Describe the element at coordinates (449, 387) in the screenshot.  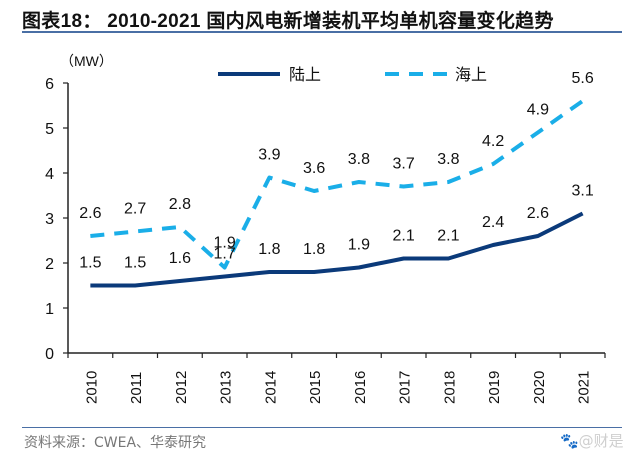
I see `x-tick-label: 2018` at that location.